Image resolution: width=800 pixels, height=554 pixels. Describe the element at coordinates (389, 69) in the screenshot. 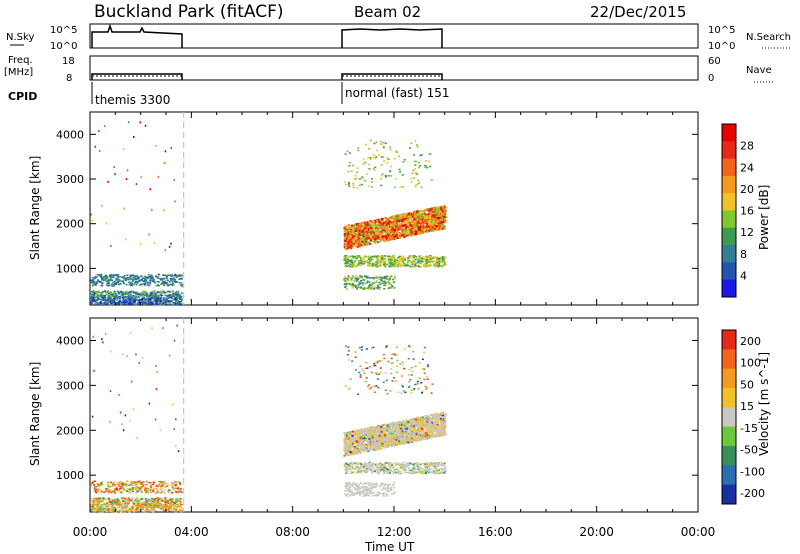

I see `freq-panel: Freq. [MHz] 18 8 60 0 Nave` at that location.